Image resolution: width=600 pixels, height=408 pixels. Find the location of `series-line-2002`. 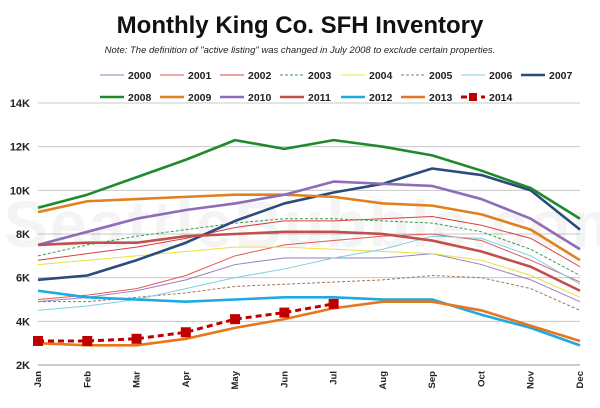

series-line-2002 is located at coordinates (309, 242).